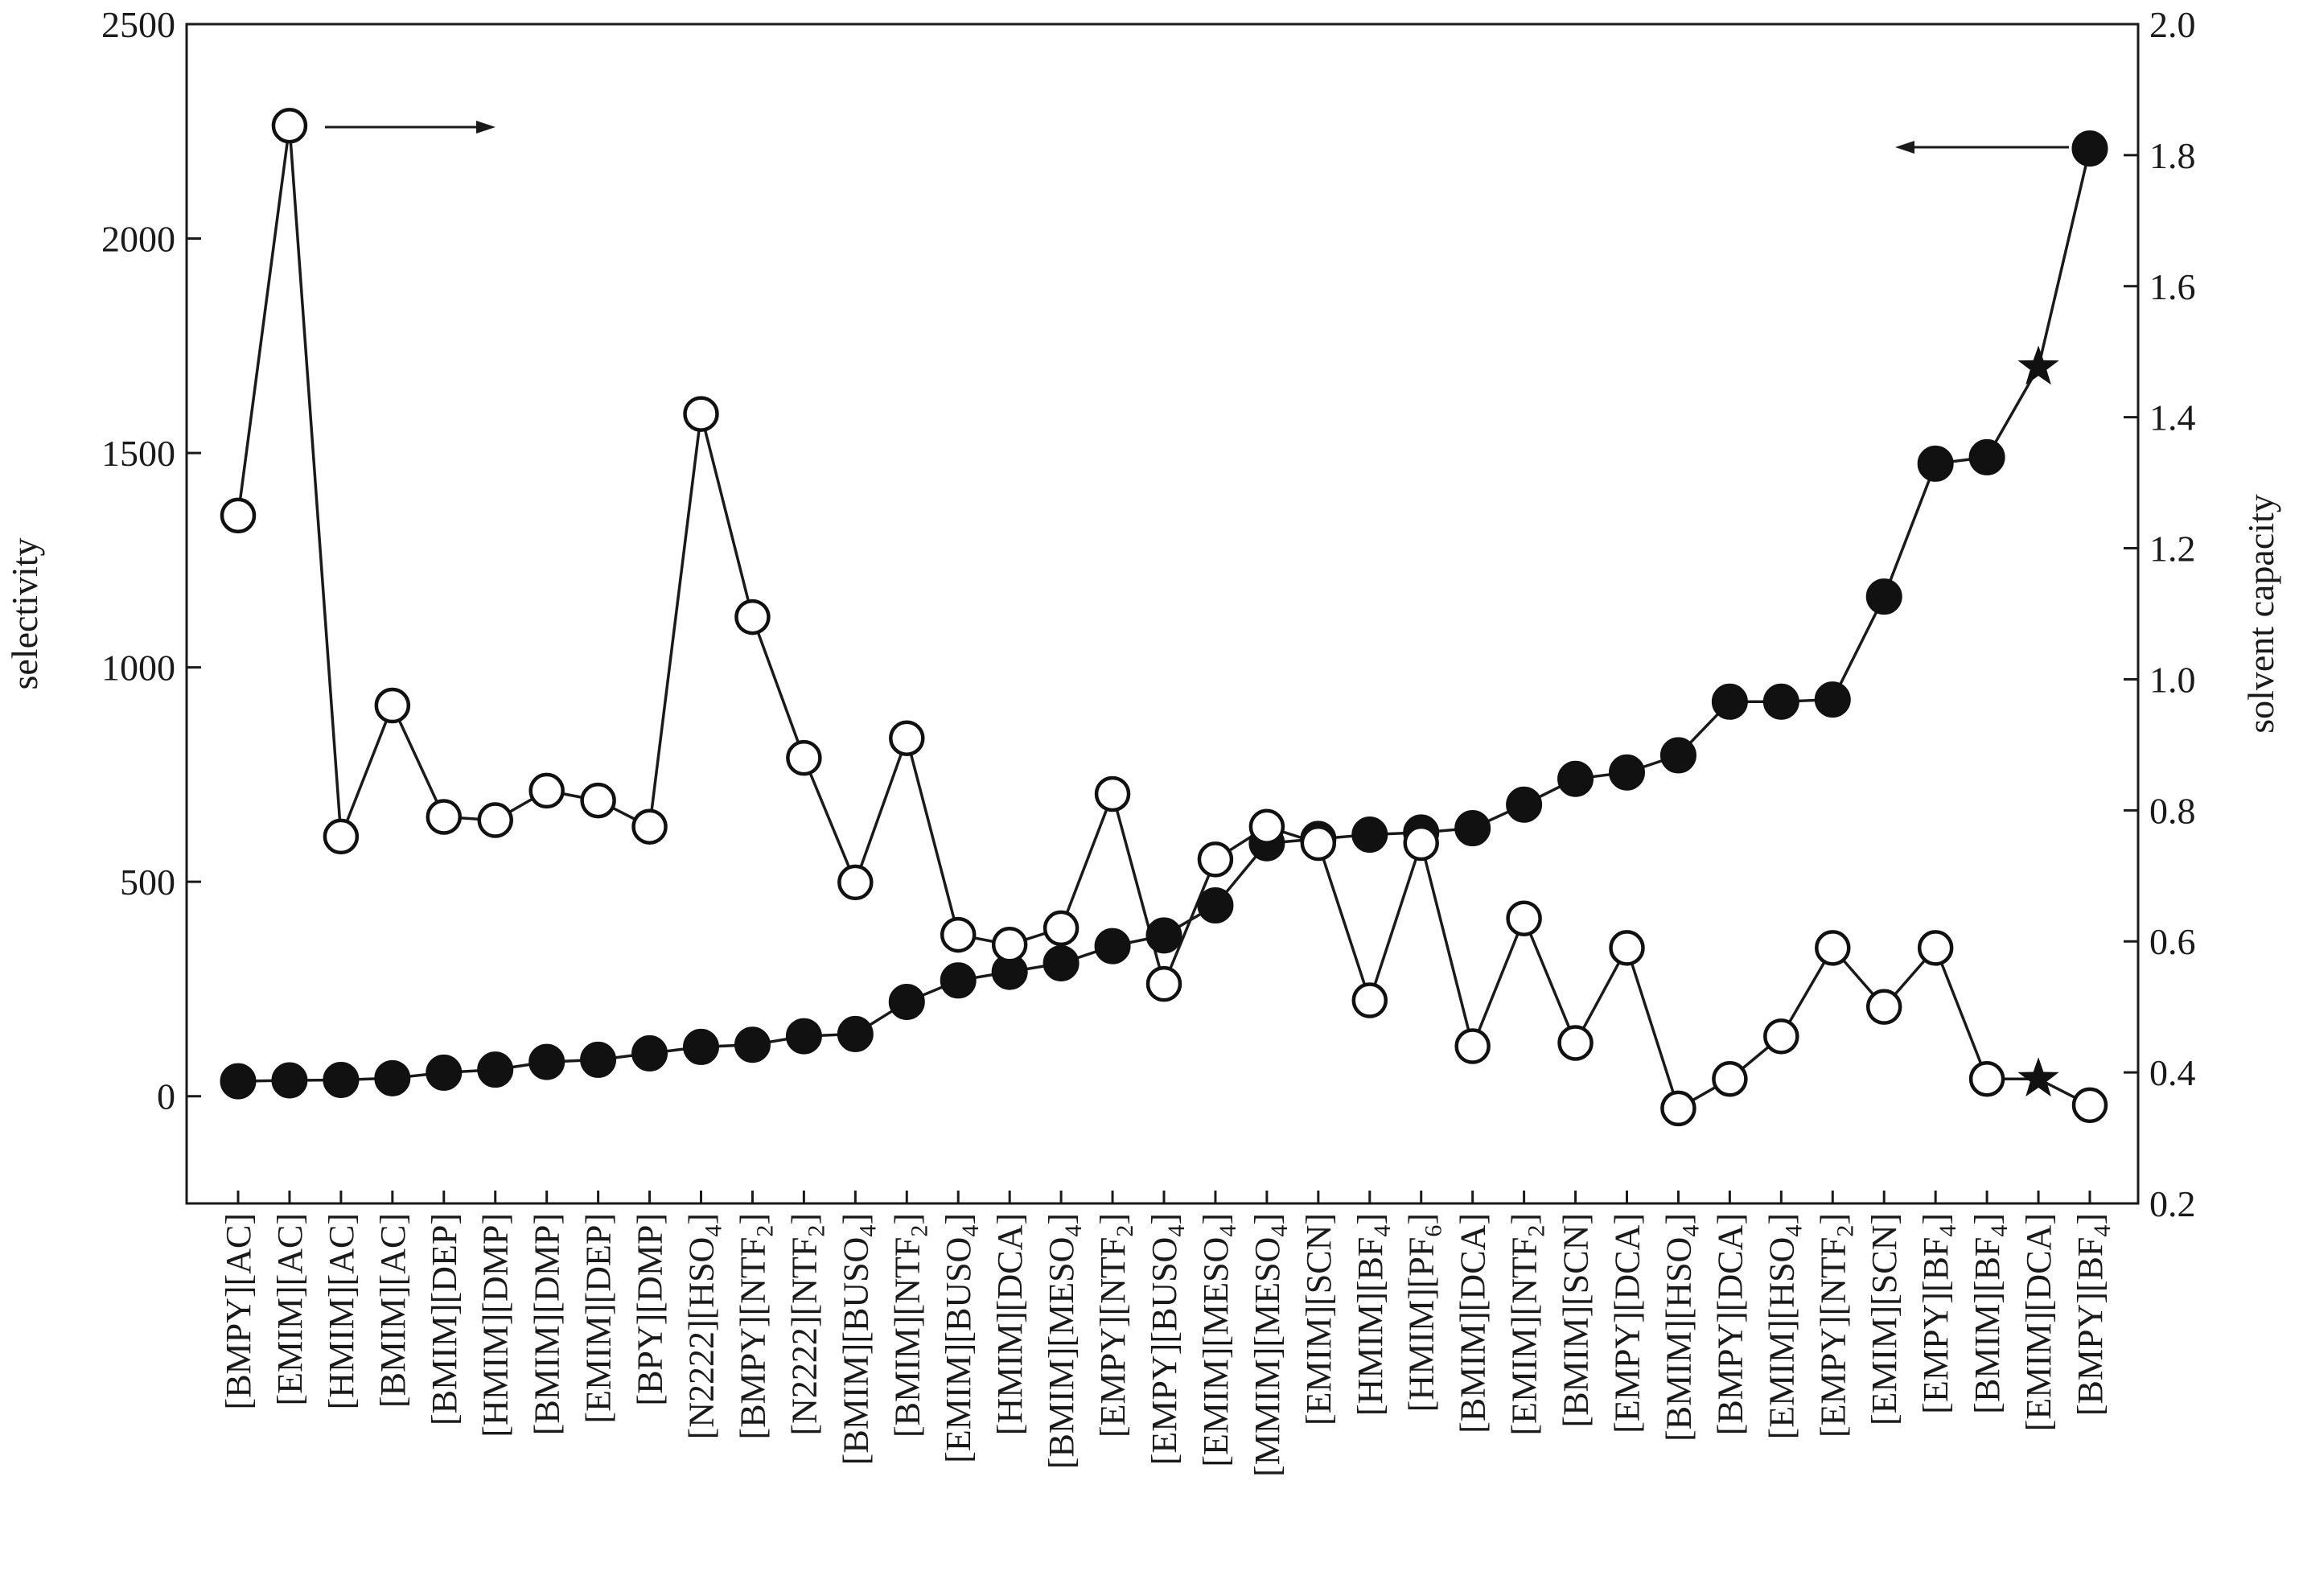  Describe the element at coordinates (166, 1096) in the screenshot. I see `left-tick-label: 0` at that location.